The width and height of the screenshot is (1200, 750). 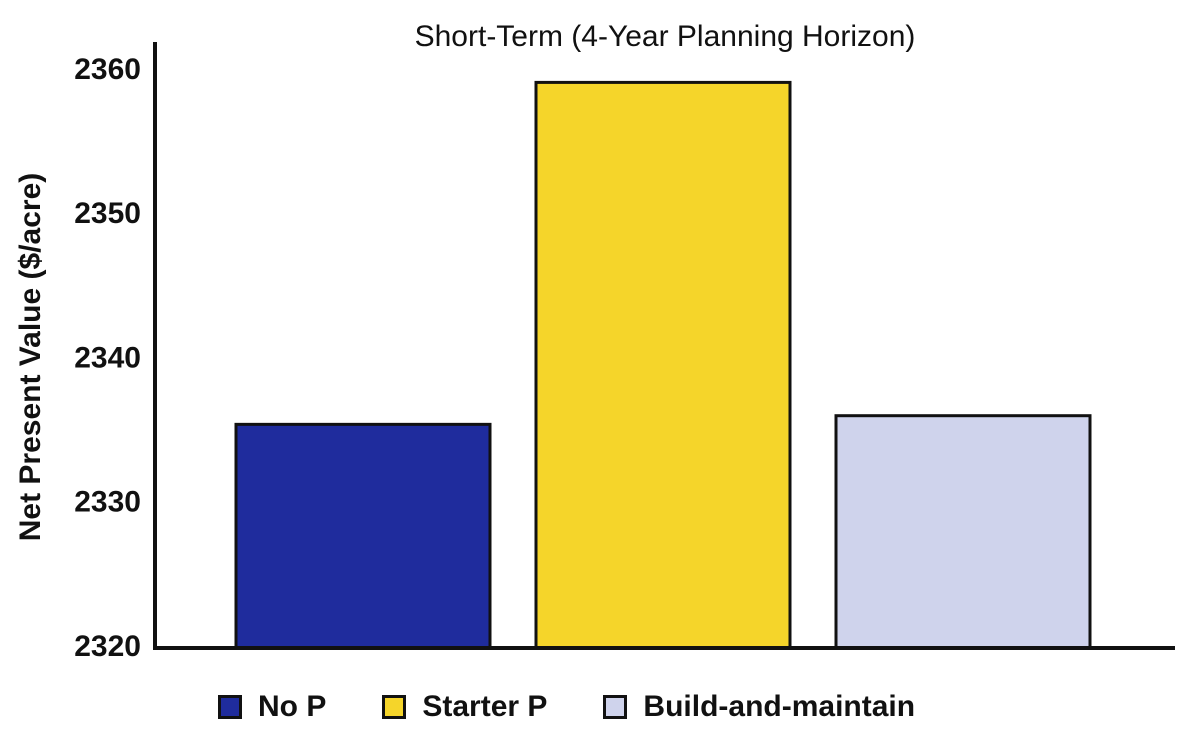 I want to click on legend-item-starter-p: Starter P, so click(x=464, y=707).